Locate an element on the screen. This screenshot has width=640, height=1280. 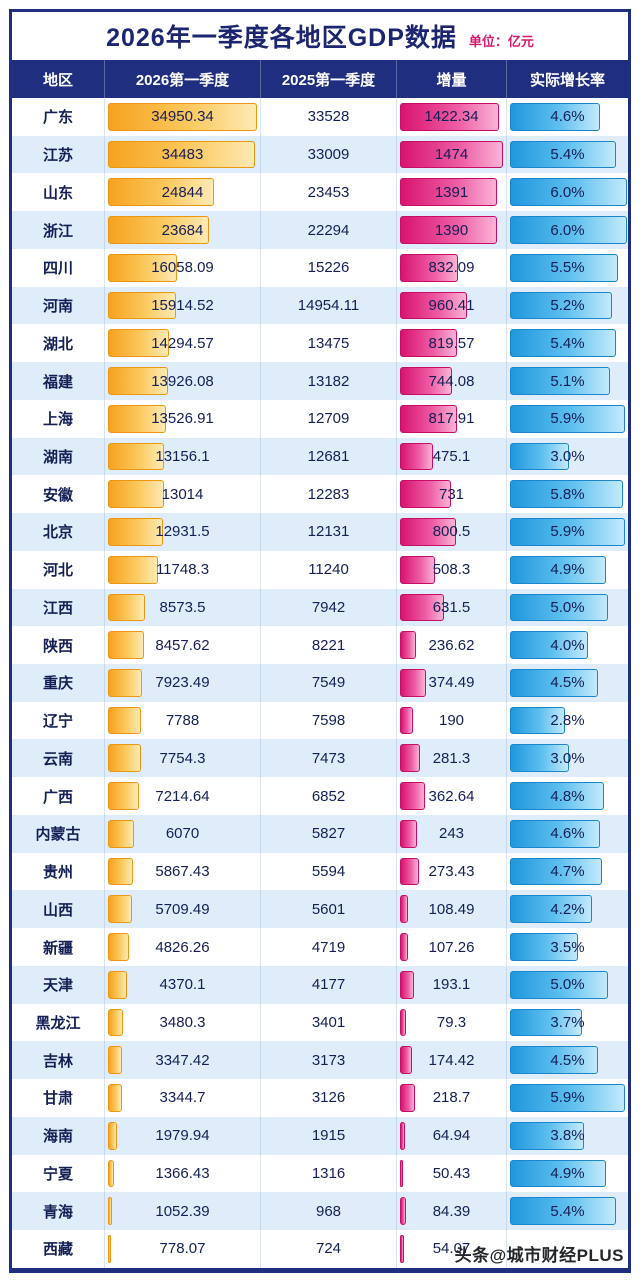
q2026-value: 12931.5 is located at coordinates (182, 532).